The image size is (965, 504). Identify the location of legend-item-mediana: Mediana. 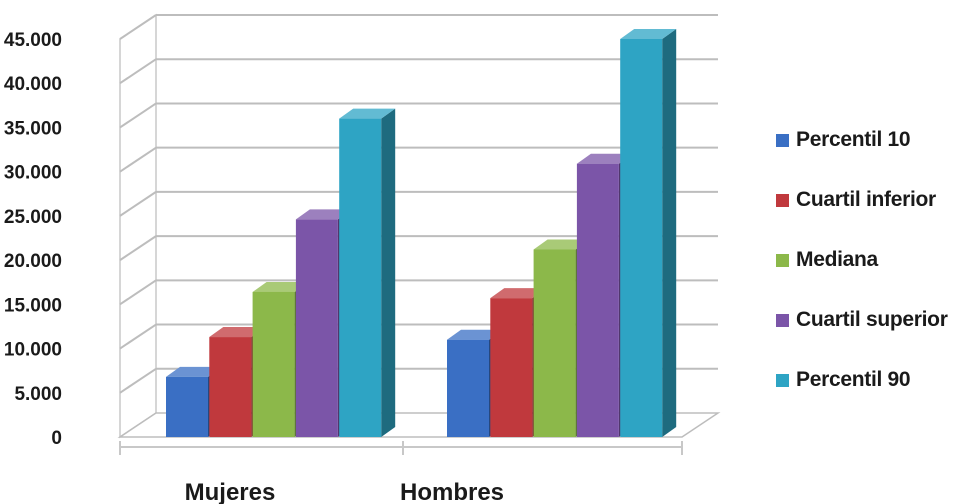
(827, 260).